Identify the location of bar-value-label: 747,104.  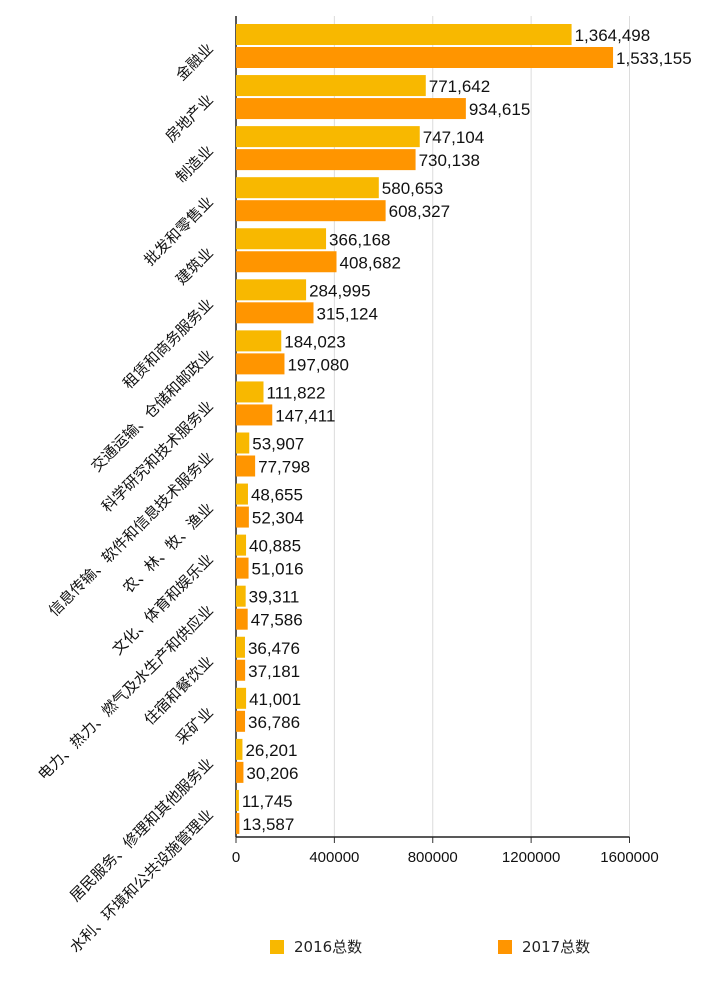
(453, 137).